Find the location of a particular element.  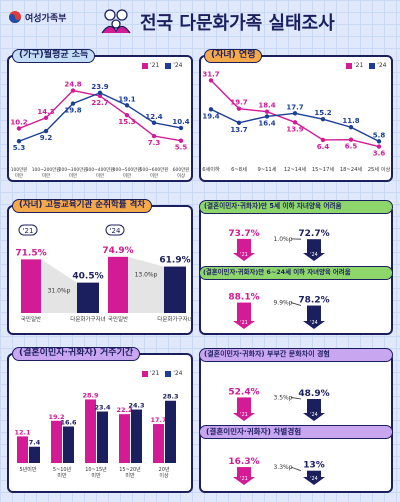

gap-label: 31.0%p is located at coordinates (59, 291).